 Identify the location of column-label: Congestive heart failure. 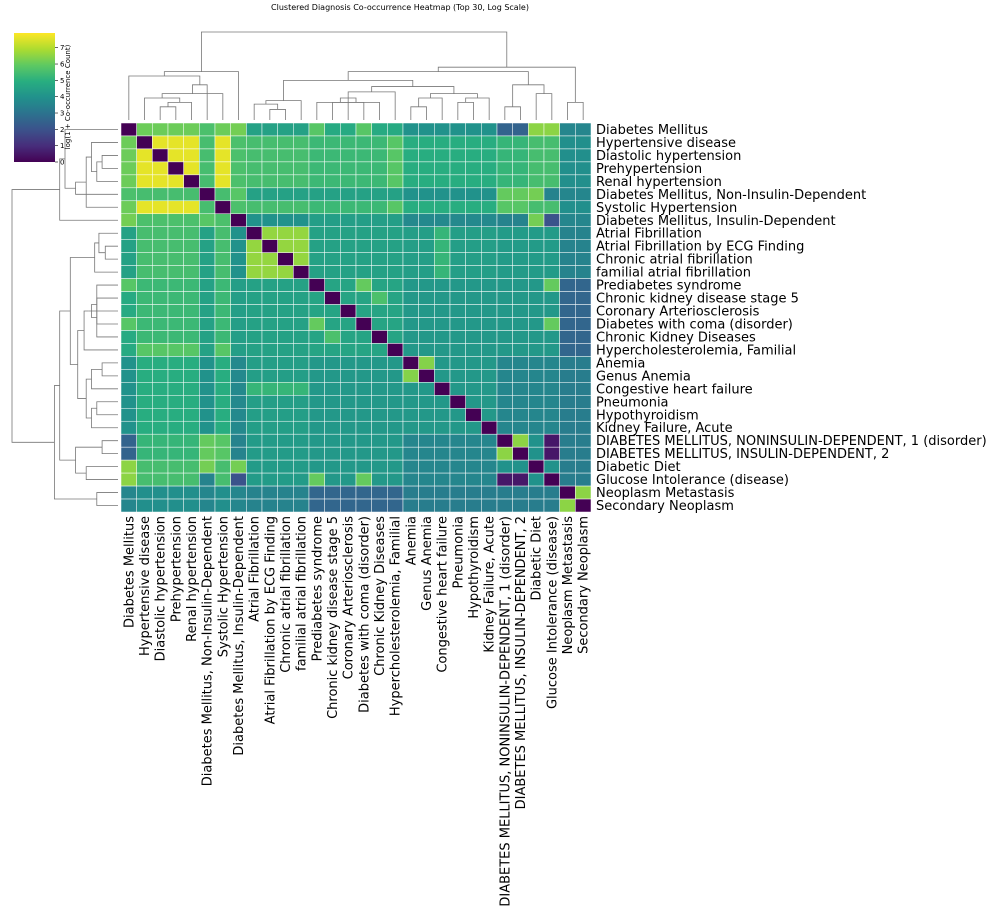
(443, 594).